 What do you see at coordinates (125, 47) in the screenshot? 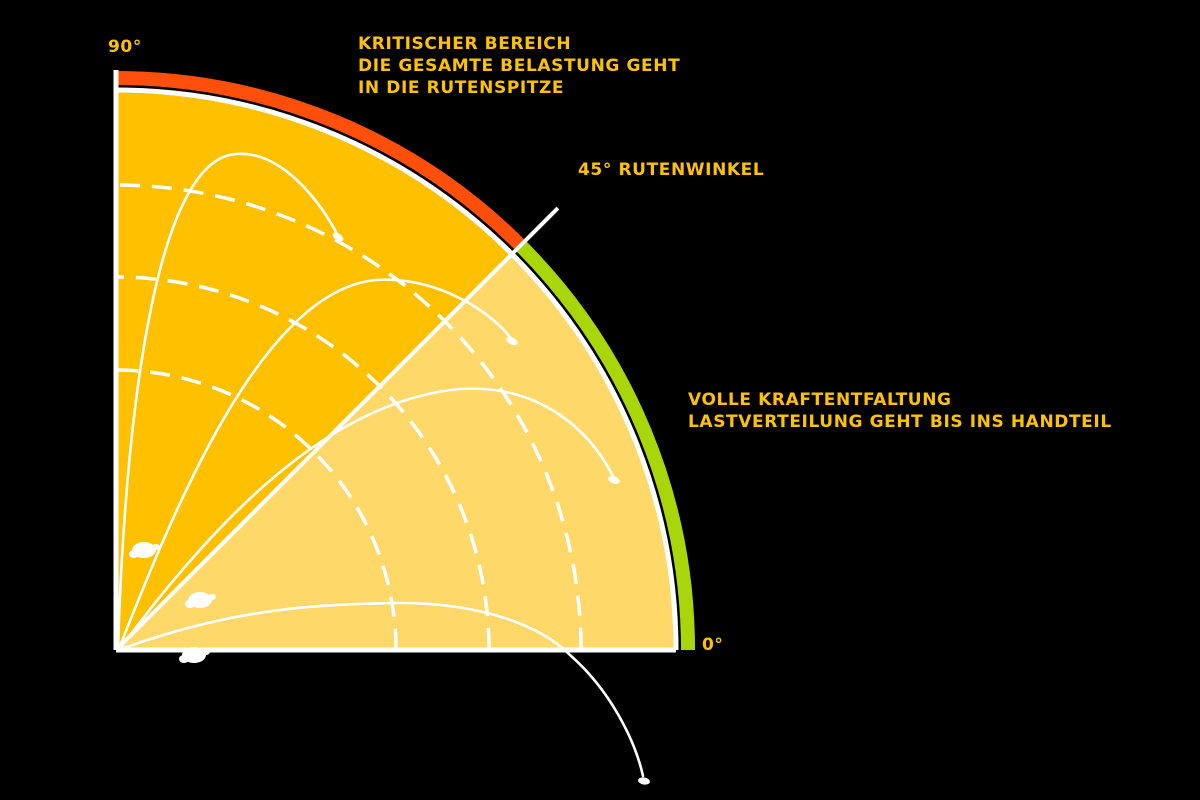
I see `angle-label-90: 90°` at bounding box center [125, 47].